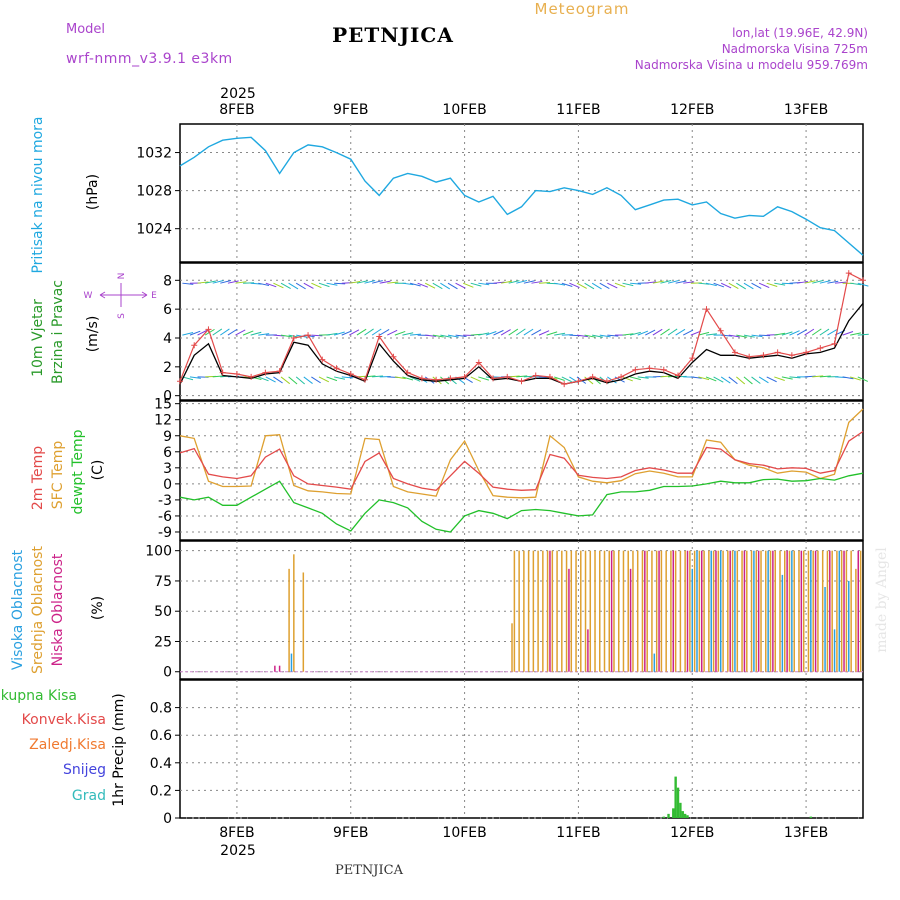 Image resolution: width=900 pixels, height=900 pixels. Describe the element at coordinates (64, 720) in the screenshot. I see `legend-convective-rain: Konvek.Kisa` at that location.